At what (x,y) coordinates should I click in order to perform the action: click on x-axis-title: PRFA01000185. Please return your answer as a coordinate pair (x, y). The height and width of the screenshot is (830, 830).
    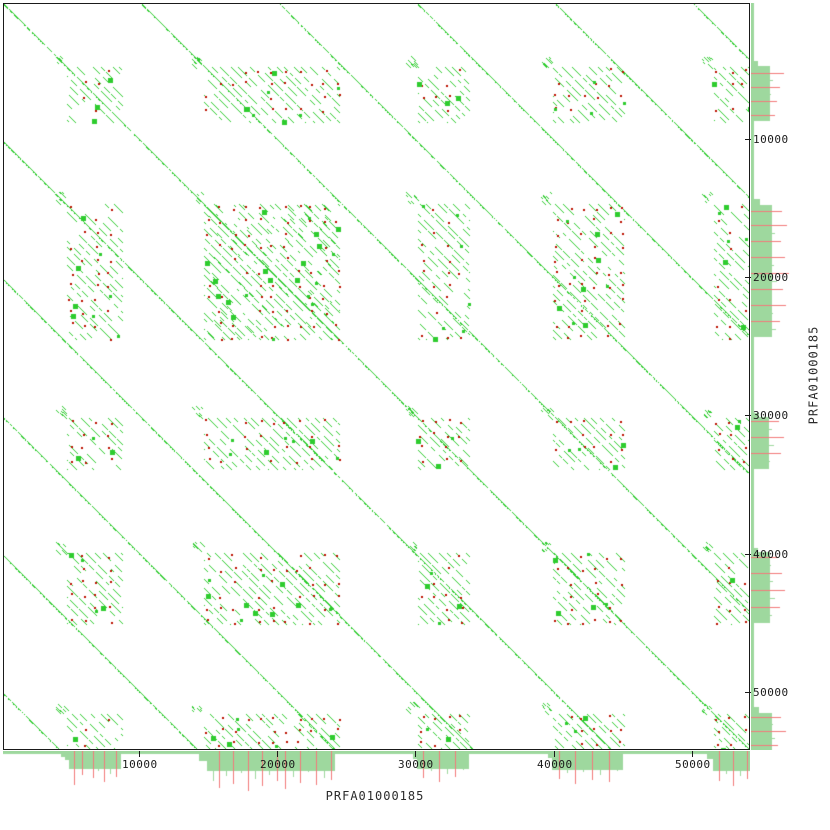
    Looking at the image, I should click on (375, 796).